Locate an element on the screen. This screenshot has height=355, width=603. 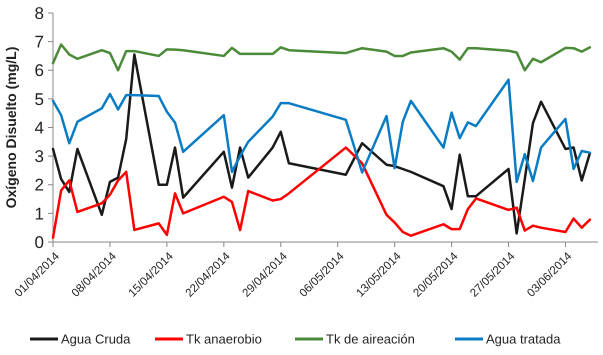
legend-label: Agua Cruda is located at coordinates (96, 339).